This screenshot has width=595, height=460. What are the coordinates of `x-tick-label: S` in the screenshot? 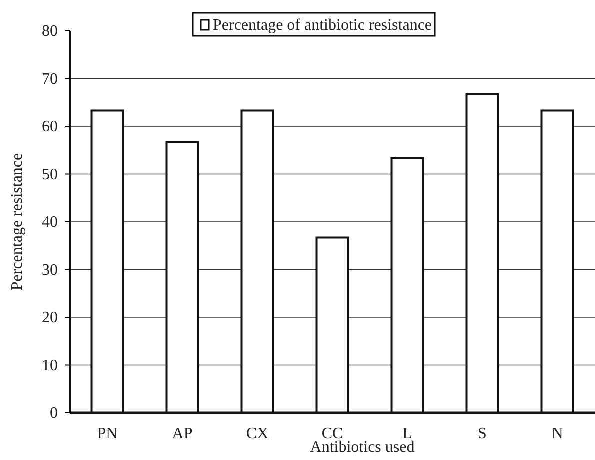 It's located at (482, 433).